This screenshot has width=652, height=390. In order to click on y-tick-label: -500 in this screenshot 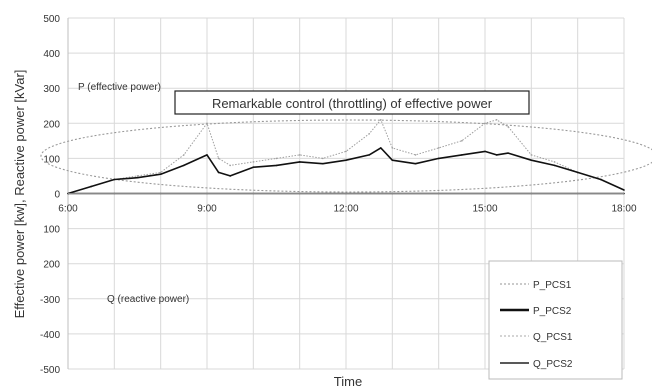, I will do `click(50, 370)`.